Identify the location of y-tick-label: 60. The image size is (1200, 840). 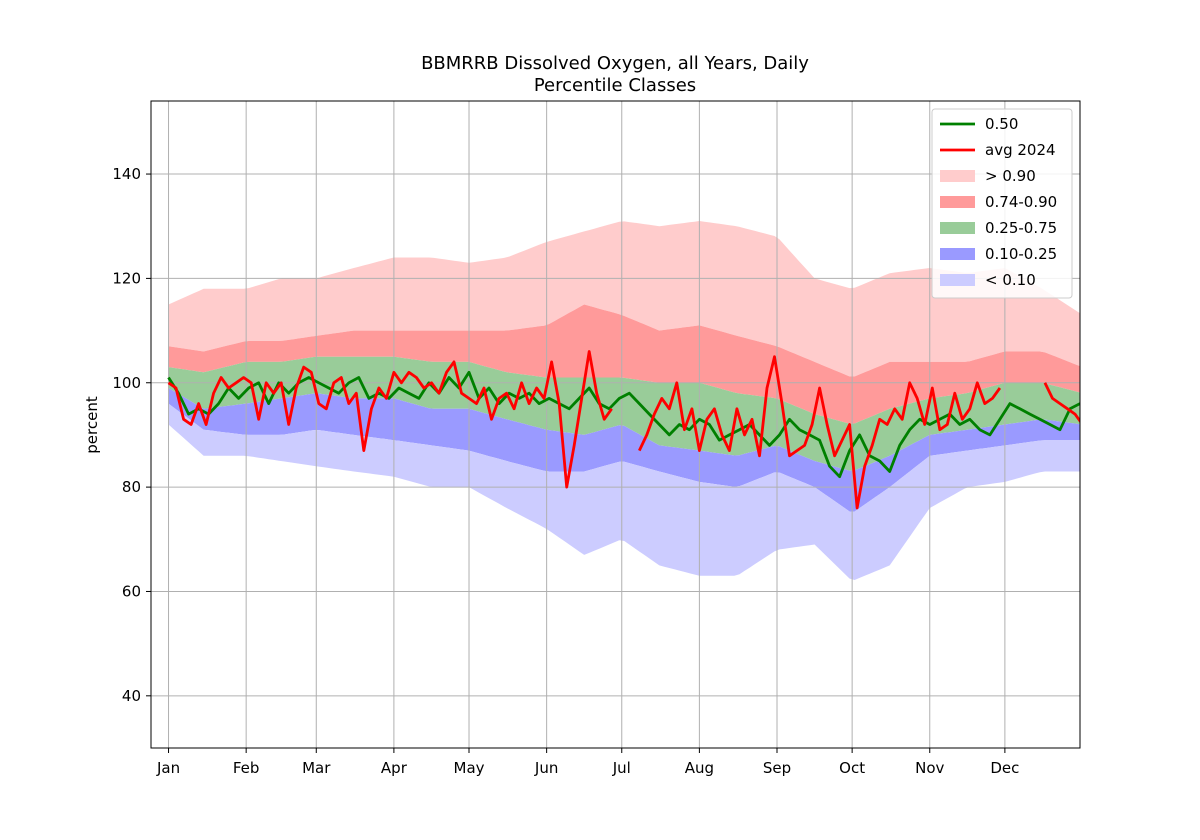
(131, 591).